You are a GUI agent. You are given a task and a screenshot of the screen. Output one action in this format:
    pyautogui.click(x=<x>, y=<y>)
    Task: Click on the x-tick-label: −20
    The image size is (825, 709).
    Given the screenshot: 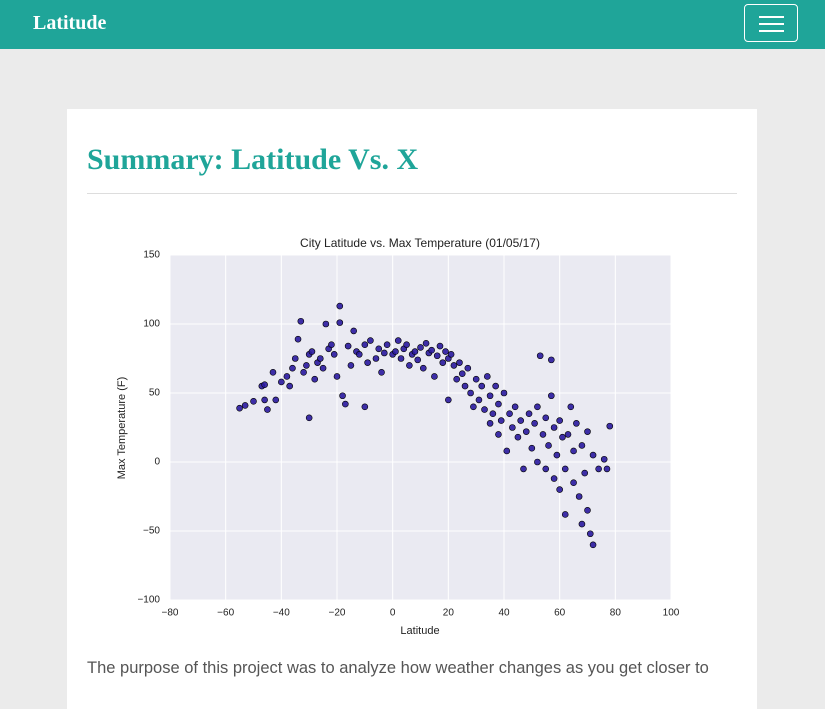 What is the action you would take?
    pyautogui.click(x=337, y=613)
    